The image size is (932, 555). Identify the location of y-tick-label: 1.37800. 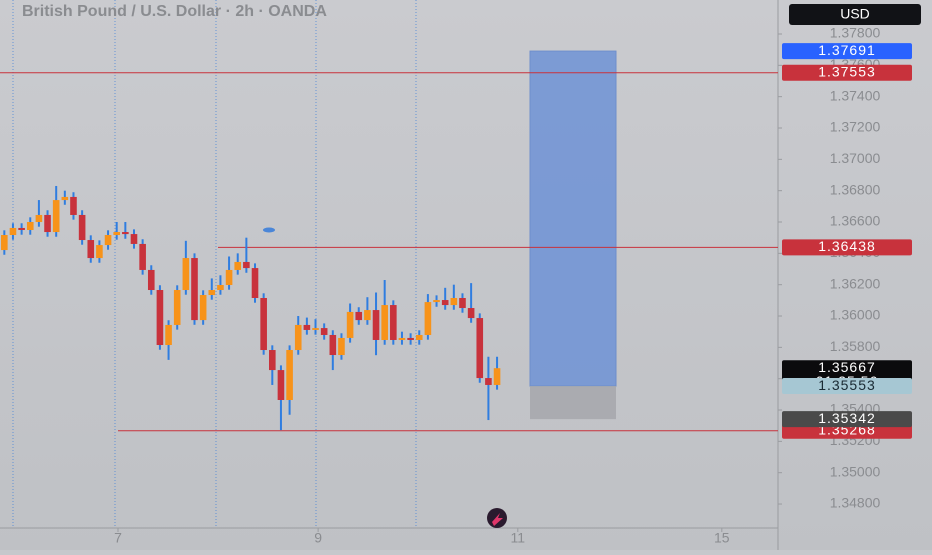
(855, 33).